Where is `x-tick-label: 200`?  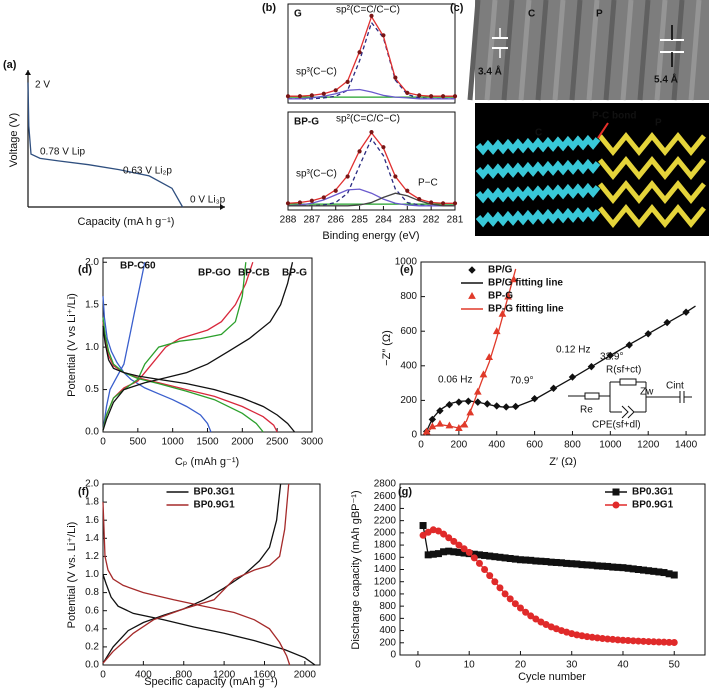 x-tick-label: 200 is located at coordinates (459, 445).